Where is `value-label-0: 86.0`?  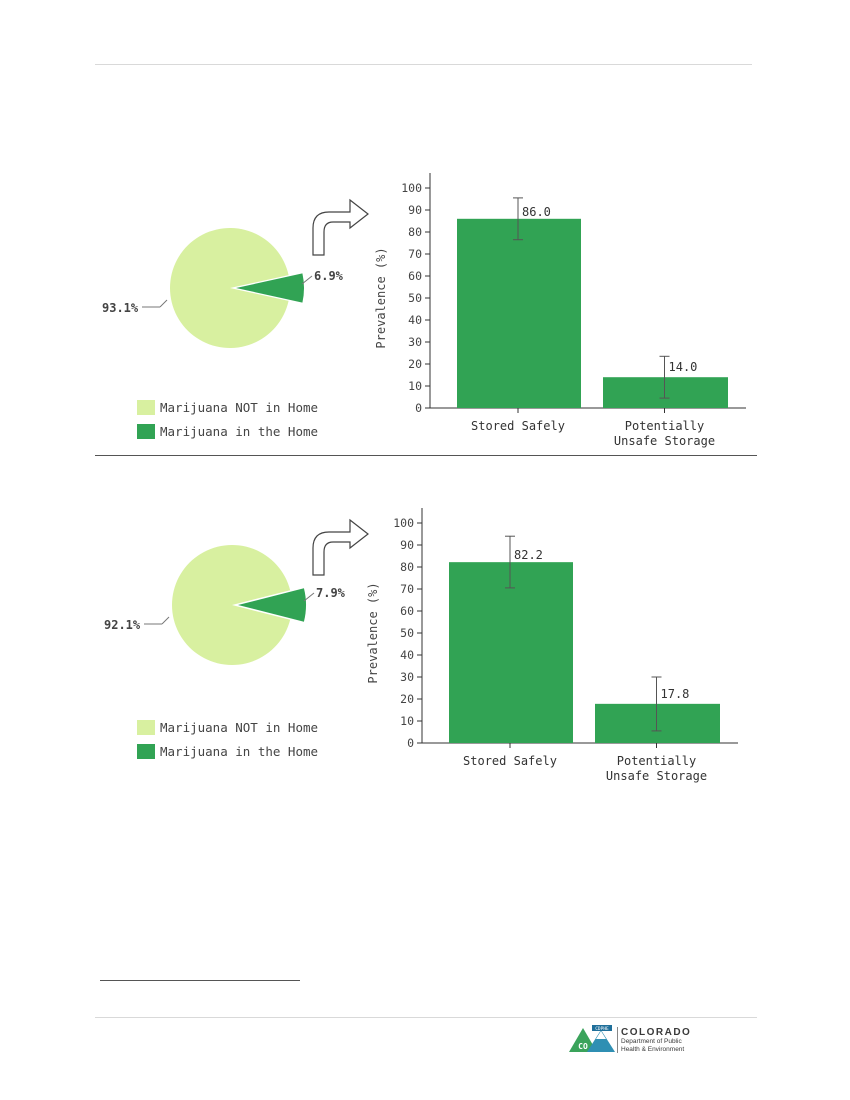
value-label-0: 86.0 is located at coordinates (536, 212).